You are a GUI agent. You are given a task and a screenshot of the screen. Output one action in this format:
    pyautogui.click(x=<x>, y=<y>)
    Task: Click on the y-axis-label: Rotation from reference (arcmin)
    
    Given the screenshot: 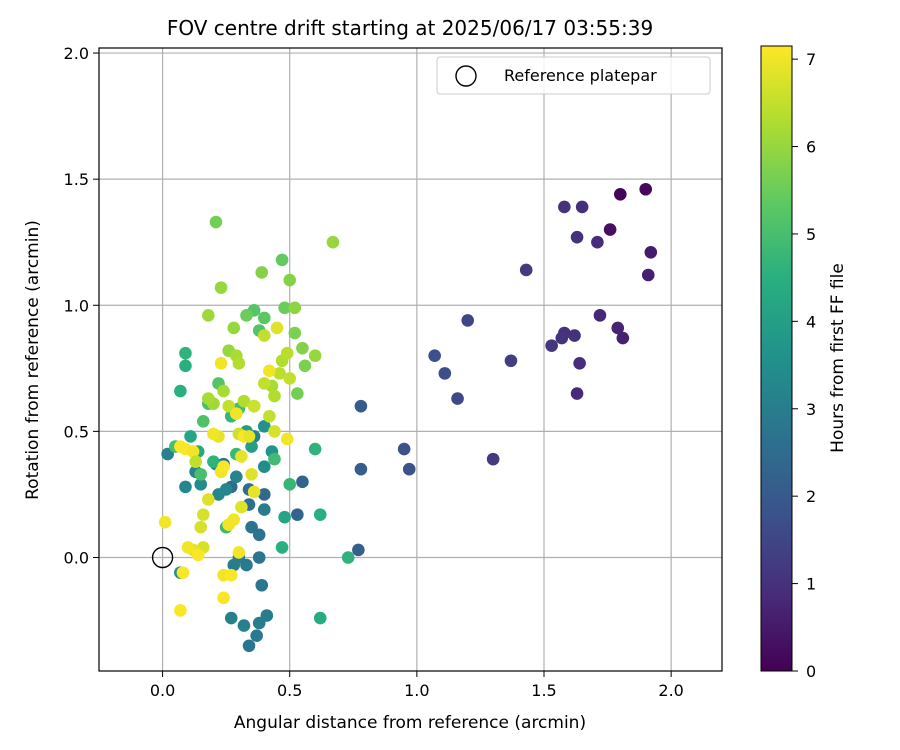 What is the action you would take?
    pyautogui.click(x=33, y=360)
    